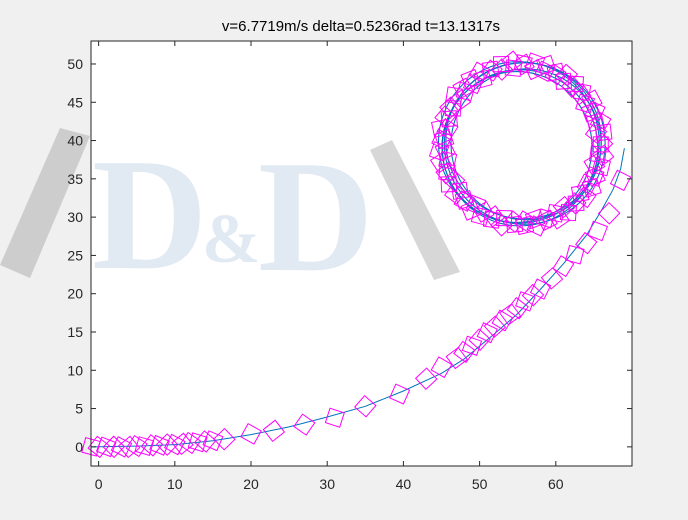 The height and width of the screenshot is (520, 688). Describe the element at coordinates (45, 203) in the screenshot. I see `watermark-ruler-left` at that location.